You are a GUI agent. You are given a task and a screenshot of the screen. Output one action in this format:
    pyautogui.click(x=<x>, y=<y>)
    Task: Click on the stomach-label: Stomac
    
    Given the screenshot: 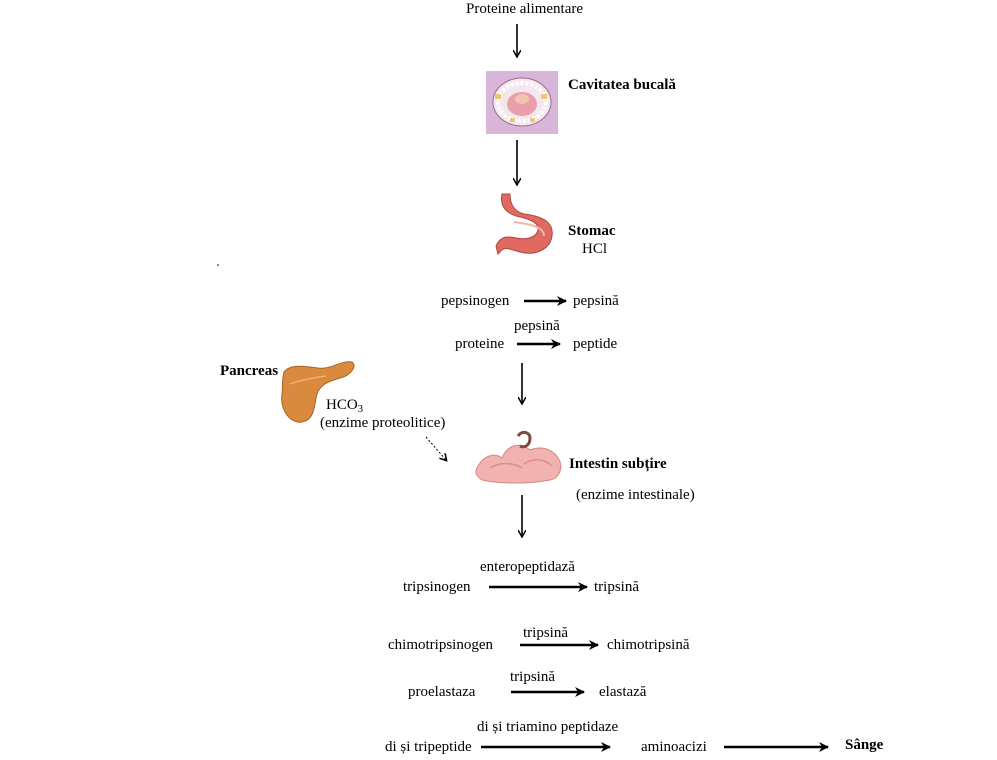 What is the action you would take?
    pyautogui.click(x=592, y=231)
    